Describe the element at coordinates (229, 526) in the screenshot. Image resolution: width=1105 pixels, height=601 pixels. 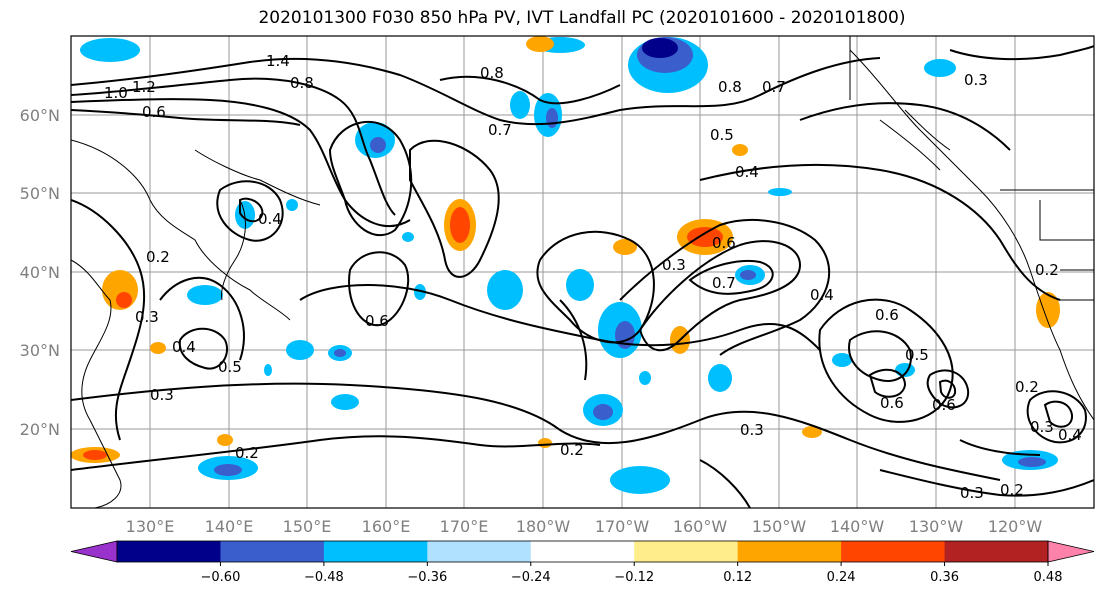
I see `lon-label: 140°E` at that location.